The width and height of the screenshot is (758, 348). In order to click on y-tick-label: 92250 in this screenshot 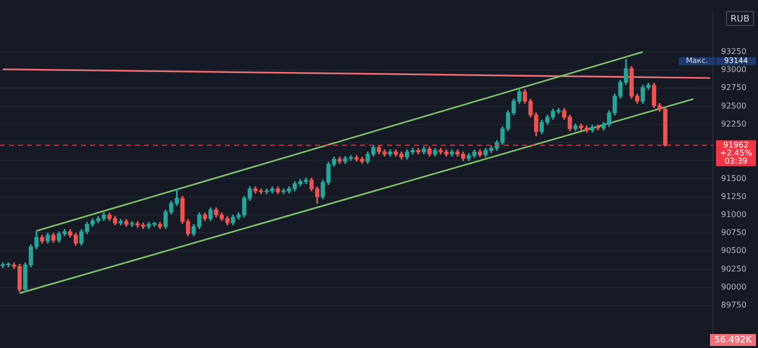, I will do `click(733, 123)`.